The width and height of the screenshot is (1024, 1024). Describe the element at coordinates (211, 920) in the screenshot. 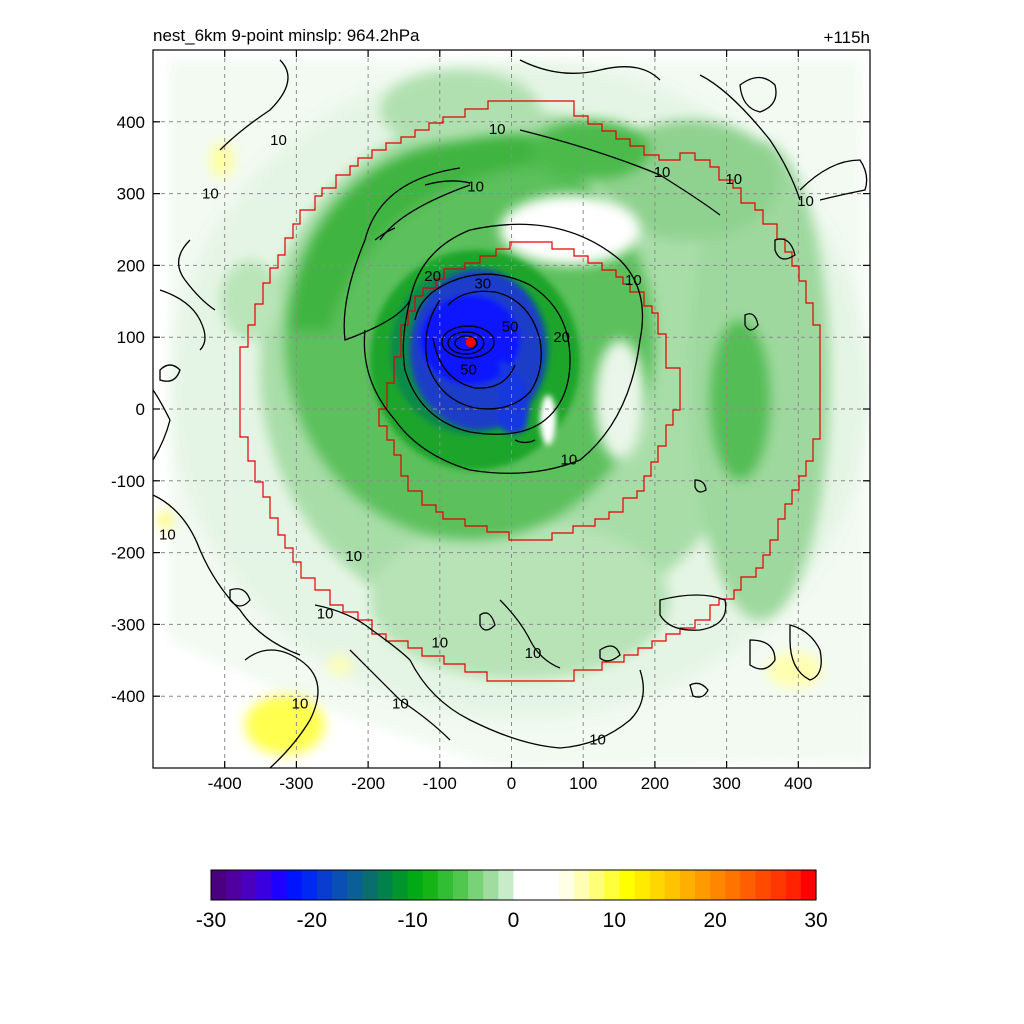

I see `colorbar-tick-label: -30` at that location.